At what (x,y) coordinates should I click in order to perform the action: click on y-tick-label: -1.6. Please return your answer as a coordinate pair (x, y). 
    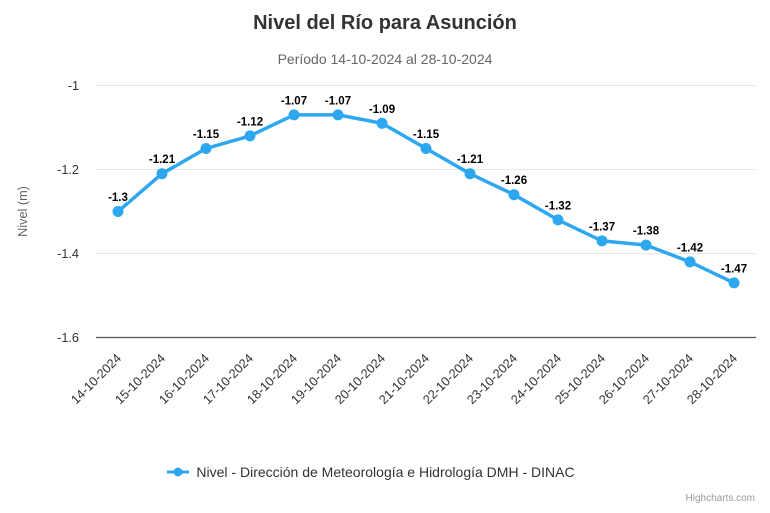
    Looking at the image, I should click on (68, 338).